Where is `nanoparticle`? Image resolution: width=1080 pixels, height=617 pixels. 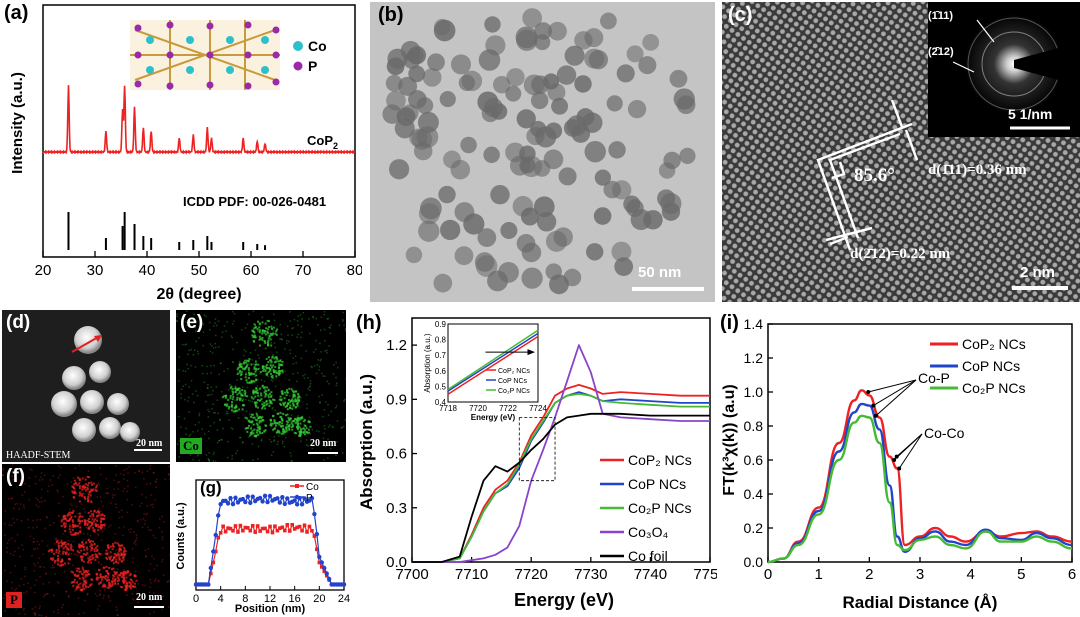
nanoparticle is located at coordinates (560, 106).